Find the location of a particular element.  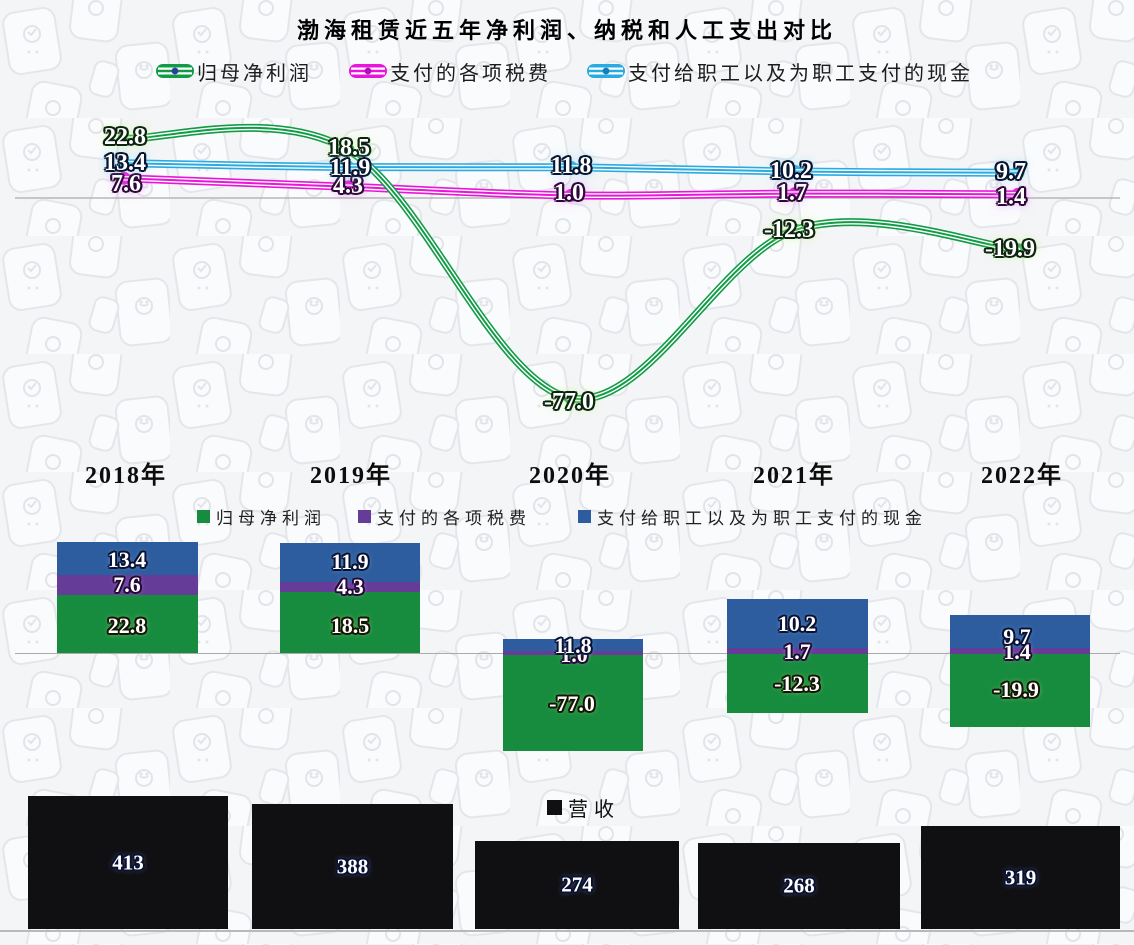

x-axis-label-2019: 2019年 is located at coordinates (351, 476).